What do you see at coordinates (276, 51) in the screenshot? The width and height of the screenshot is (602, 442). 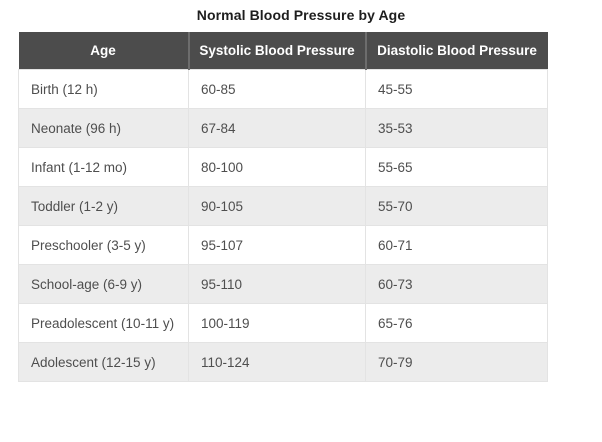 I see `header-systolic: Systolic Blood Pressure` at bounding box center [276, 51].